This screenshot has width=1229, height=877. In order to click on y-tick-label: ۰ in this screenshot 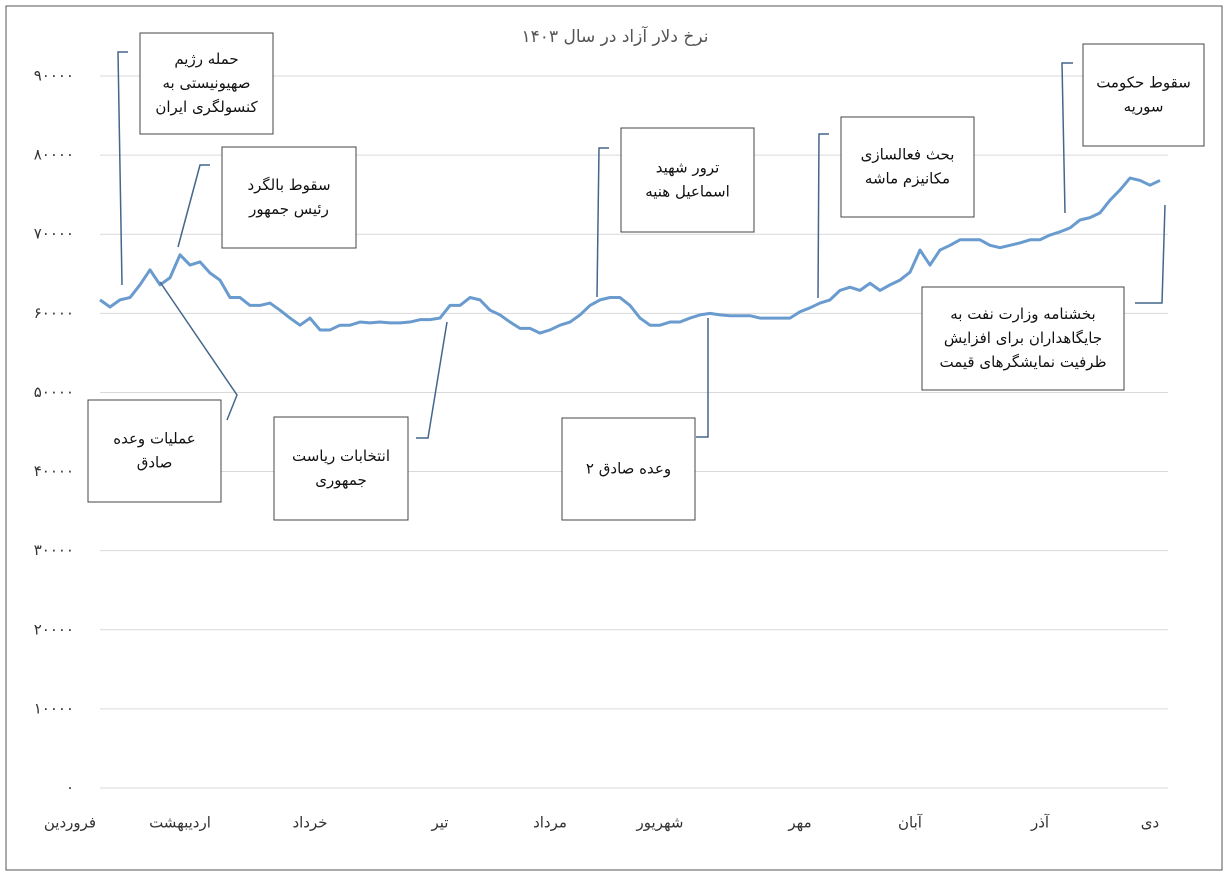, I will do `click(70, 788)`.